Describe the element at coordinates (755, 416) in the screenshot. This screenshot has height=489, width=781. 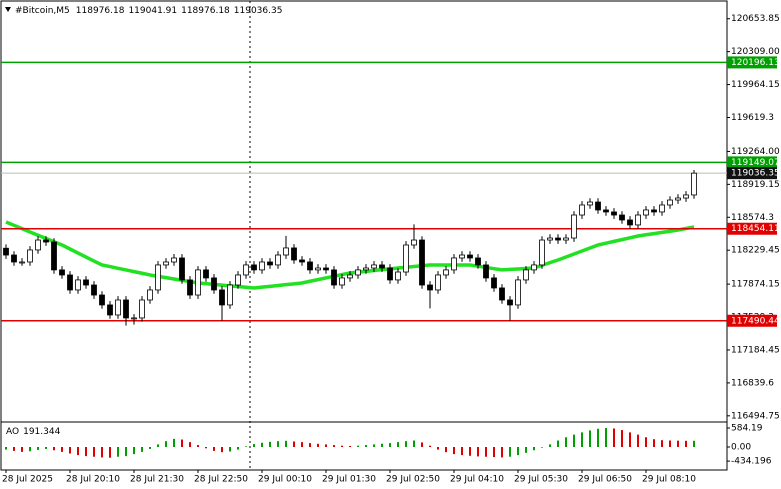
I see `y-tick-label: 116494.75` at that location.